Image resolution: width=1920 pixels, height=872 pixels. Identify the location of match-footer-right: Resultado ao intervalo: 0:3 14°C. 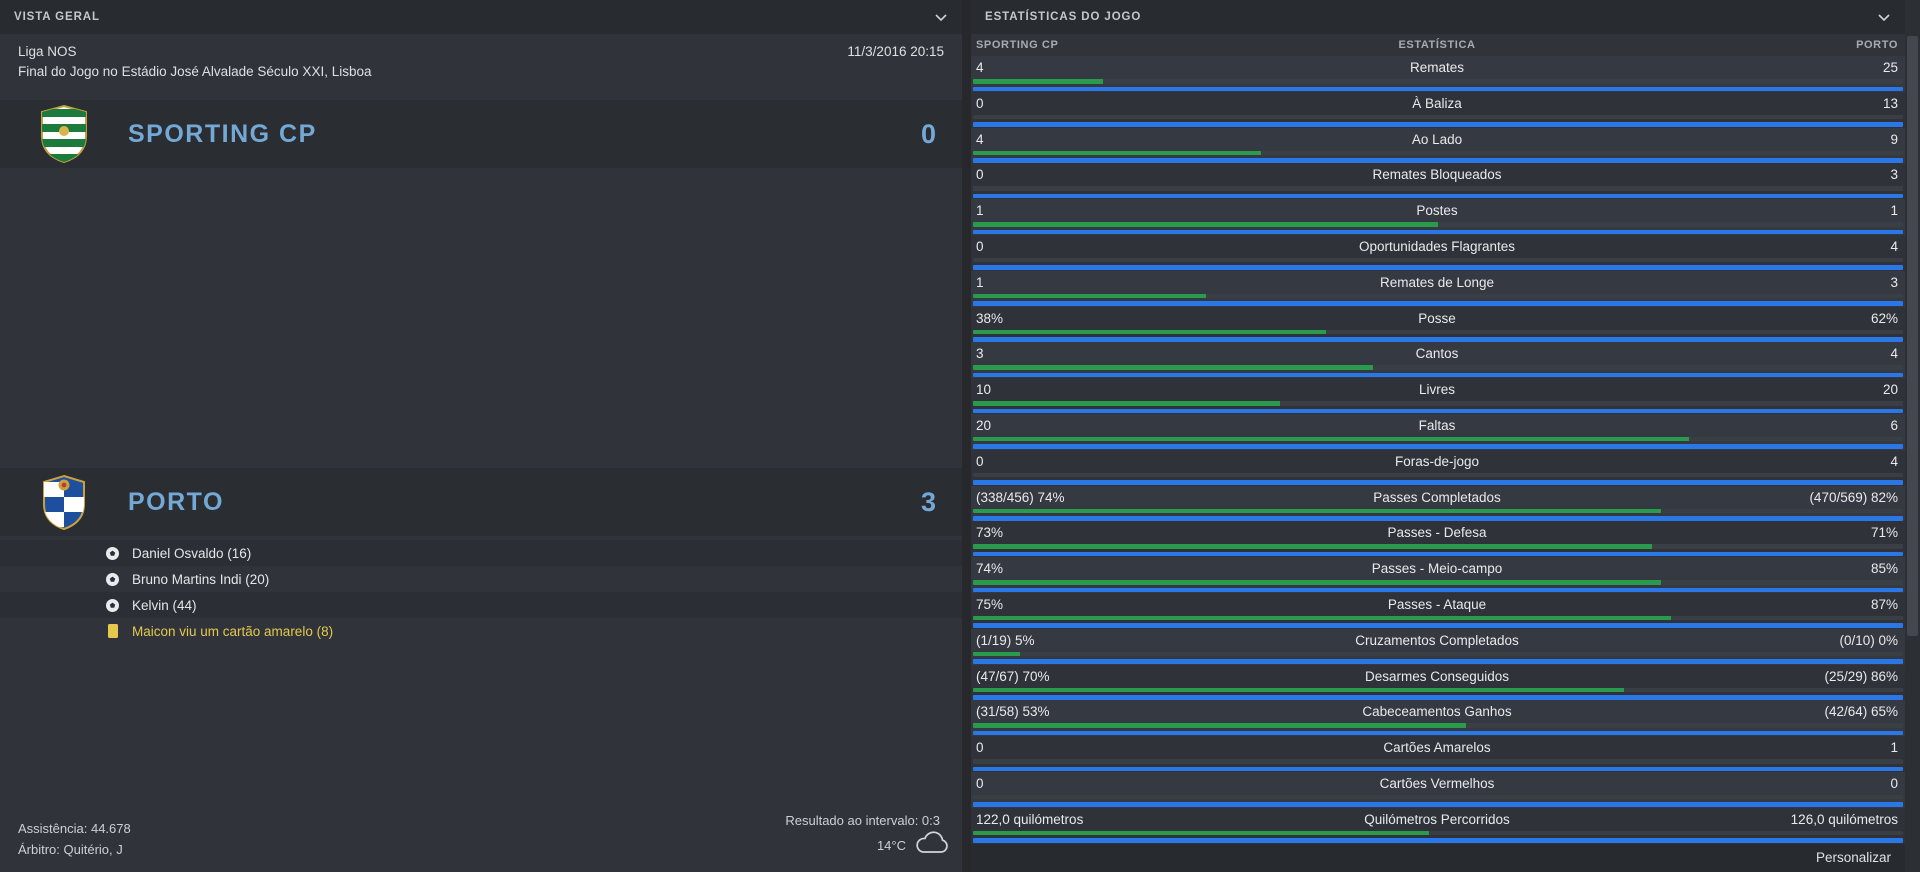
(867, 837).